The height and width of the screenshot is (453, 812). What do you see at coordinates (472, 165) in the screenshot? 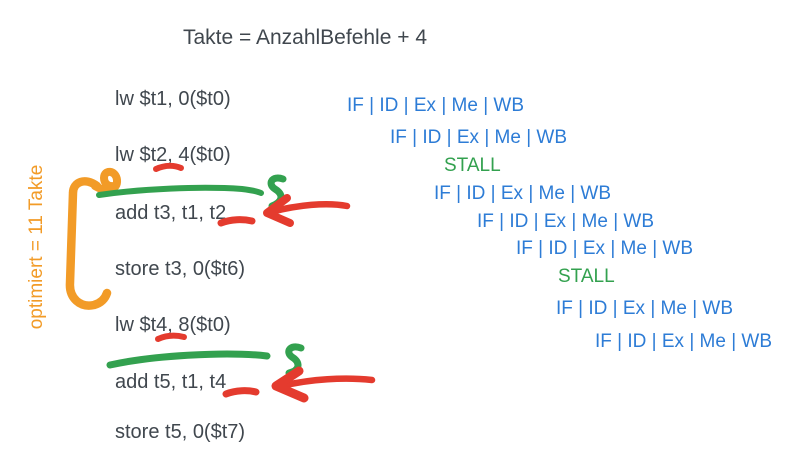
I see `pipeline-stall-1: STALL` at bounding box center [472, 165].